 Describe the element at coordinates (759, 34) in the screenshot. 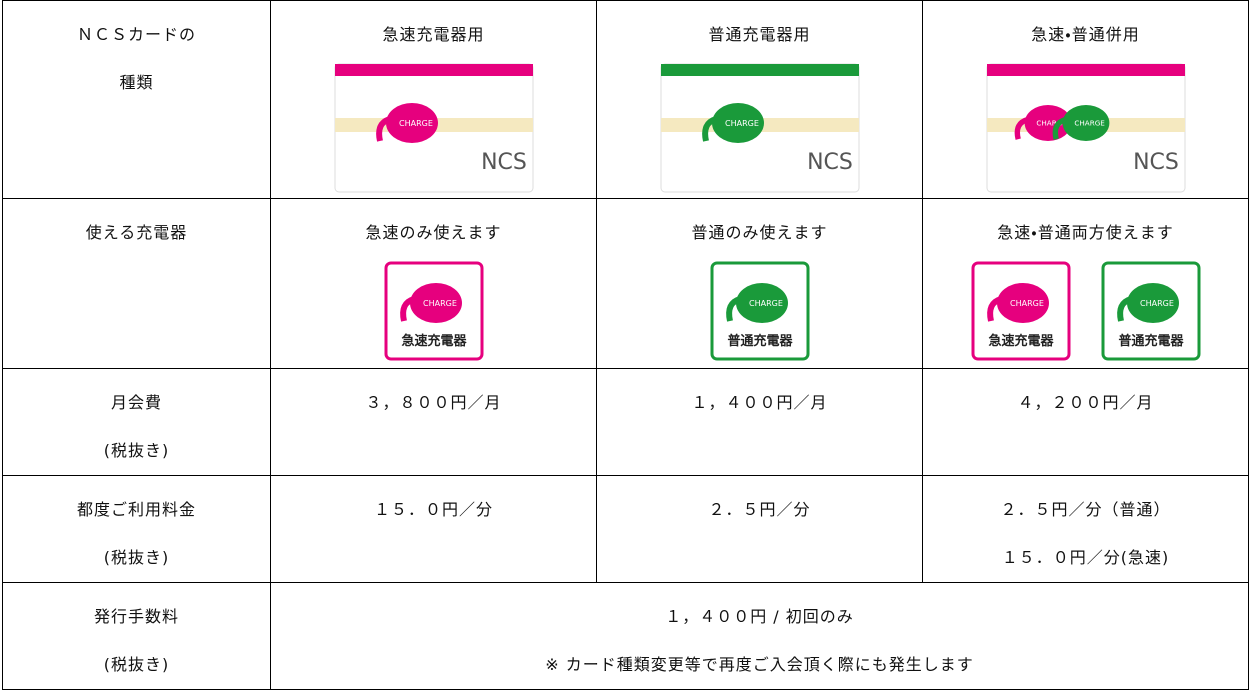

I see `cell-text: 普通充電器用` at that location.